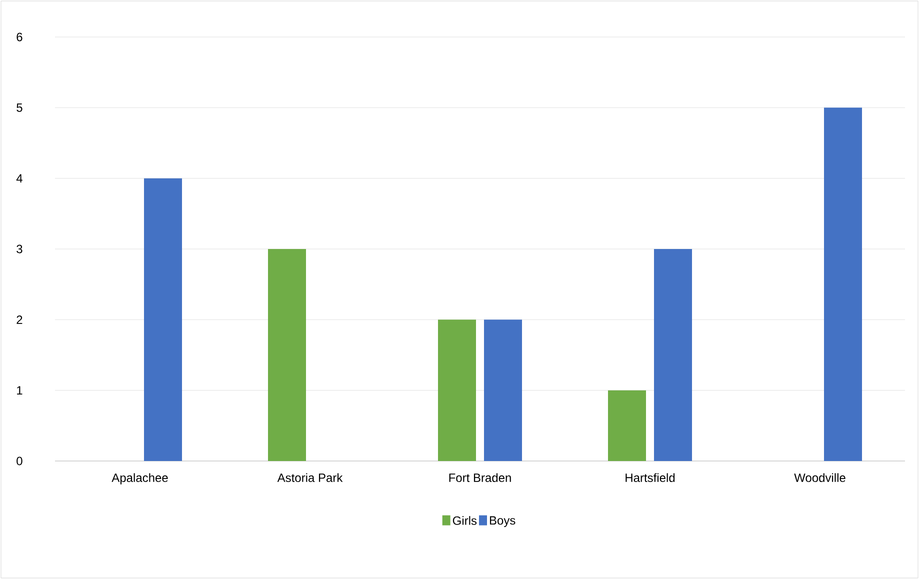 The image size is (919, 579). I want to click on y-tick-label: 5, so click(19, 107).